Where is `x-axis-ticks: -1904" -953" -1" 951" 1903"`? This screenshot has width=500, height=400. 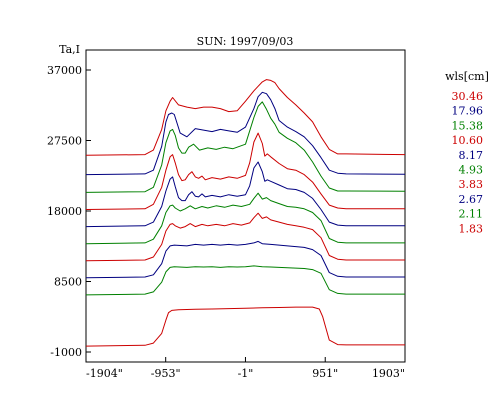 x-axis-ticks: -1904" -953" -1" 951" 1903" is located at coordinates (245, 368).